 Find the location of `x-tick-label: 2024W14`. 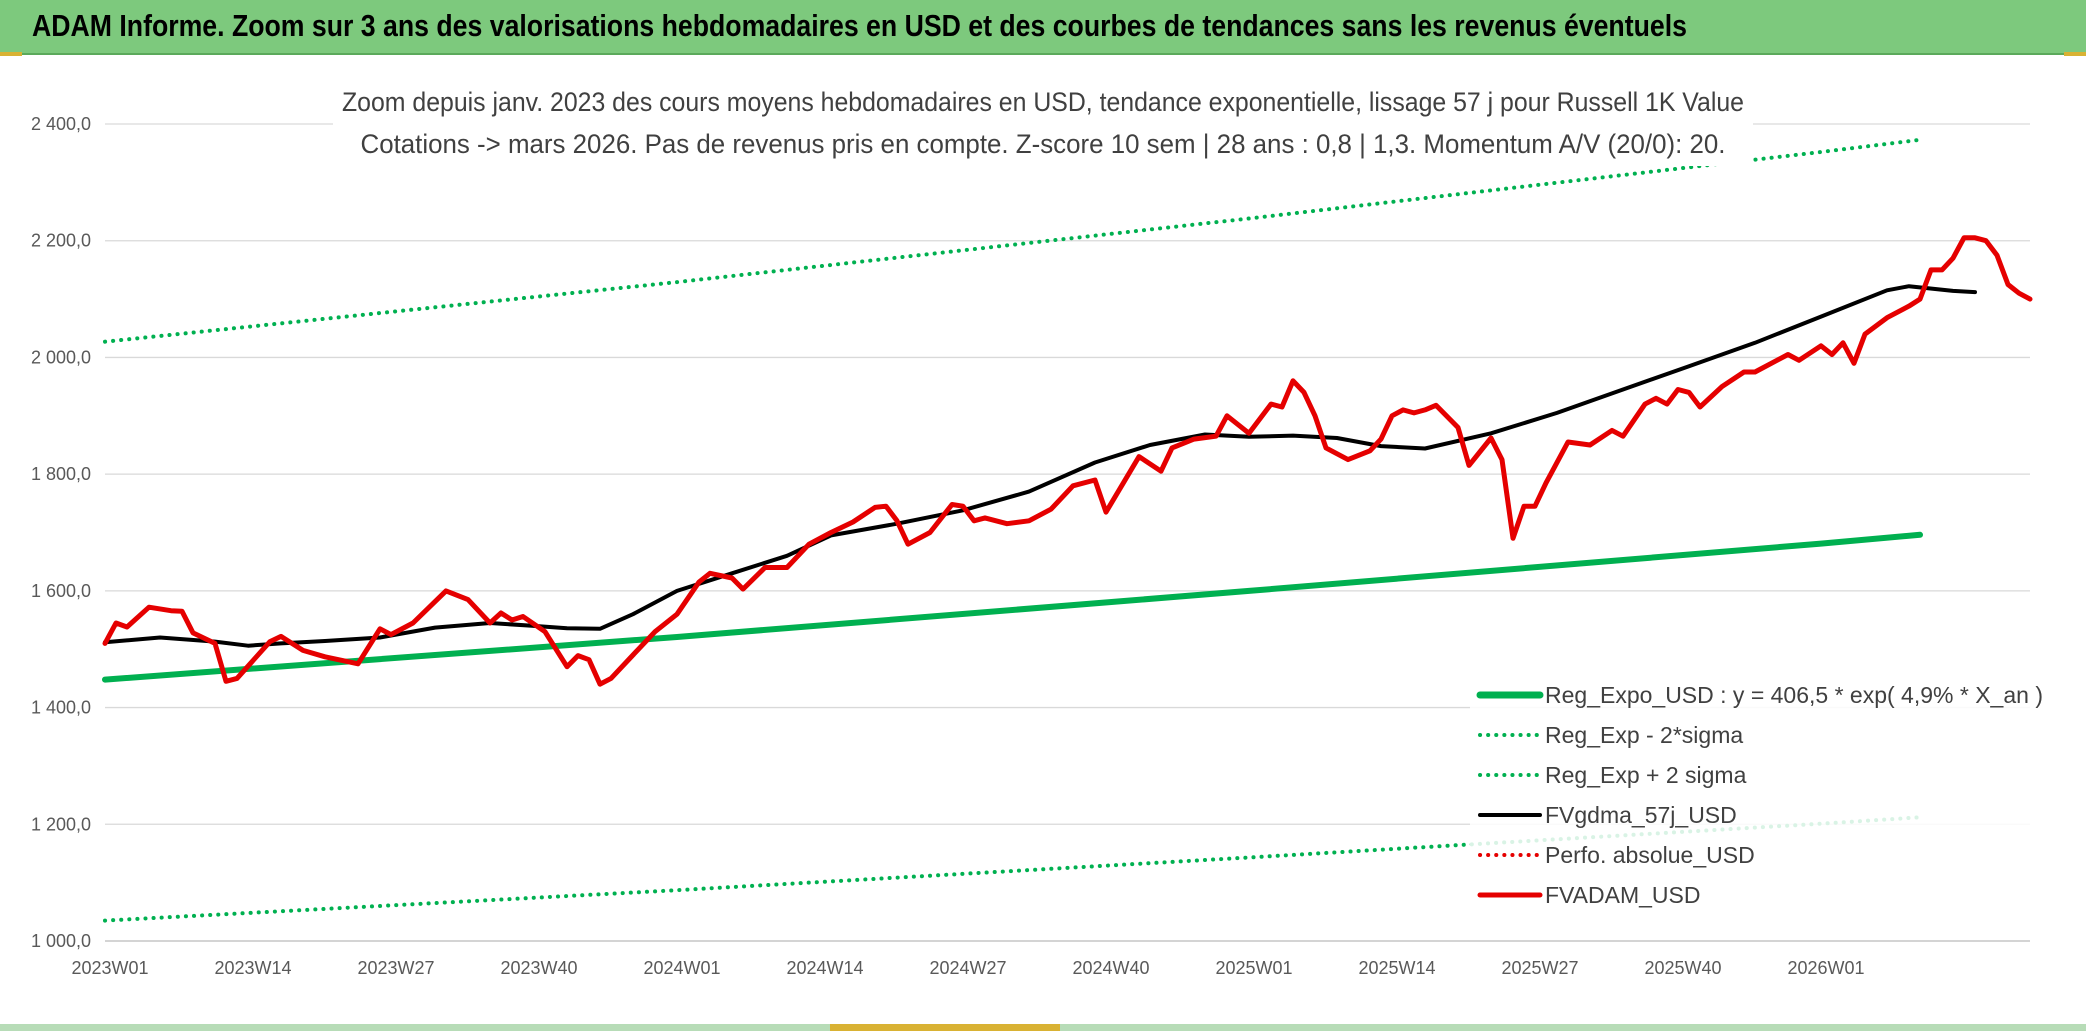

x-tick-label: 2024W14 is located at coordinates (824, 968).